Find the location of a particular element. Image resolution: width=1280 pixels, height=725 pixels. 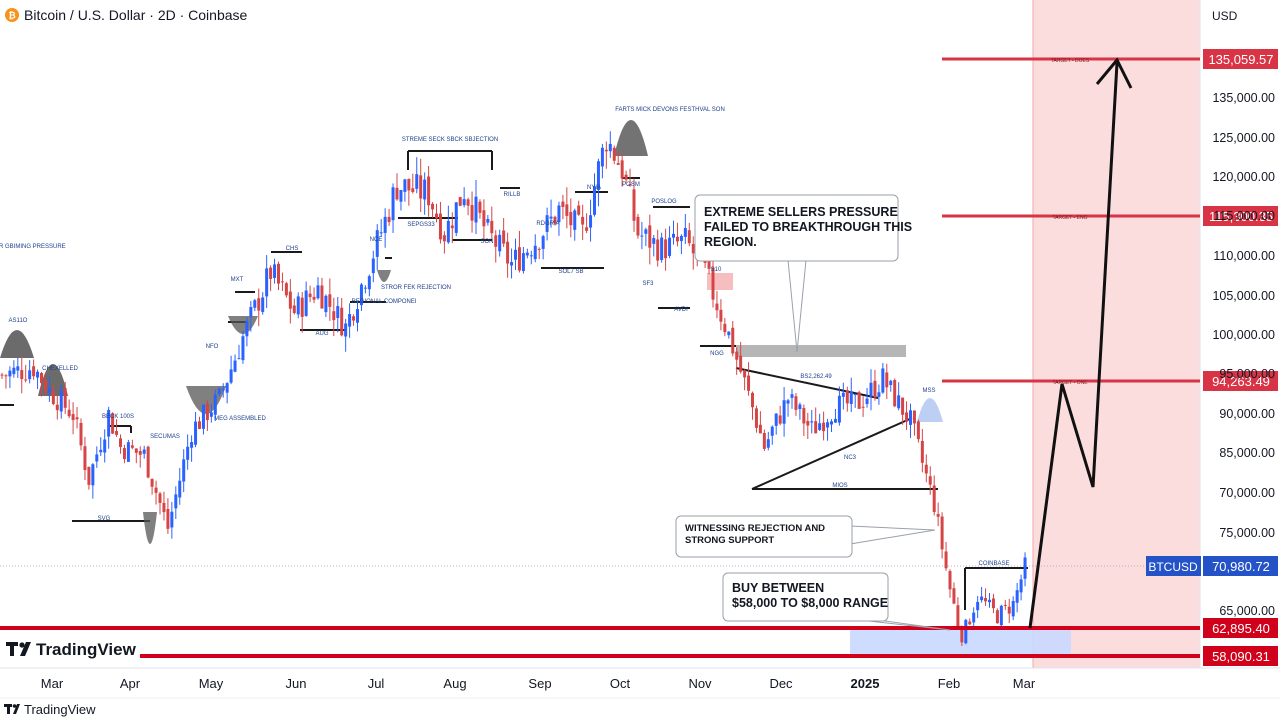

time-axis-label: 2025 is located at coordinates (865, 683).